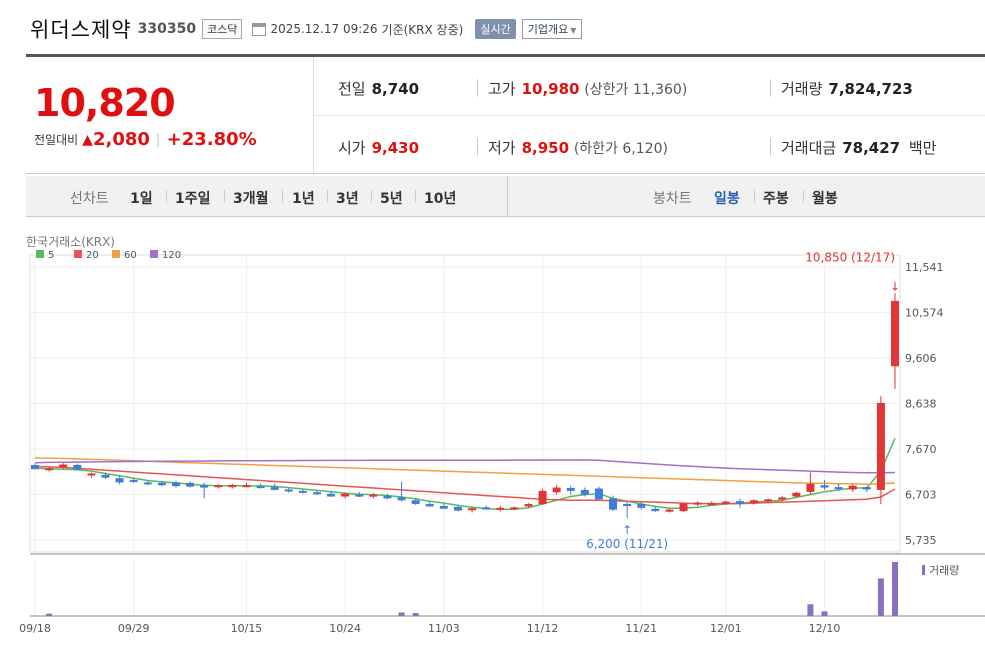 The image size is (985, 661). I want to click on x-tick-label: 10/15, so click(247, 628).